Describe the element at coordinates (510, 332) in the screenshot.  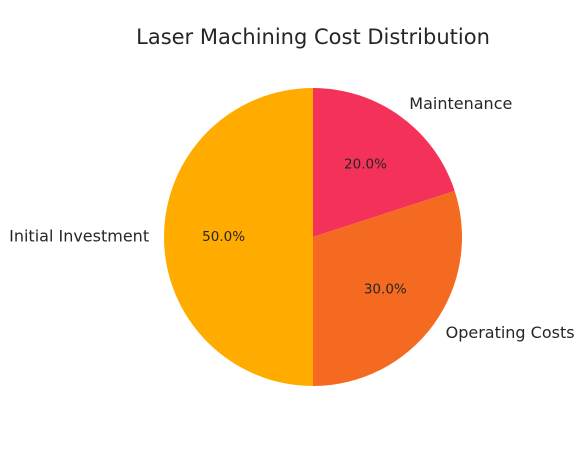
I see `slice-label-operating-costs: Operating Costs` at that location.